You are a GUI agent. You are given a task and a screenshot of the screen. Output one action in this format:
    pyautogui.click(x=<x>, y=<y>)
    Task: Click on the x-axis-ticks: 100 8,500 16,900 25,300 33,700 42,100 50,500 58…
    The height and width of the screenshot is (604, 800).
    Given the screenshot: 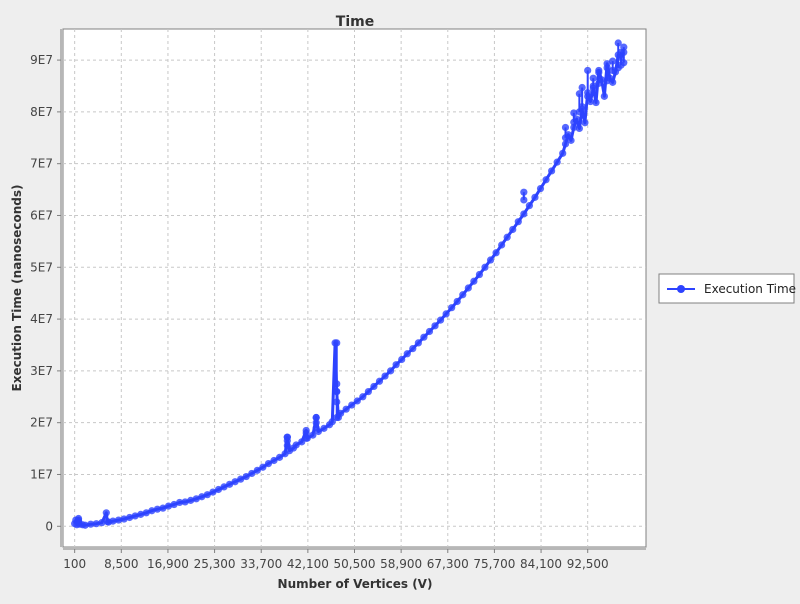 What is the action you would take?
    pyautogui.click(x=336, y=560)
    